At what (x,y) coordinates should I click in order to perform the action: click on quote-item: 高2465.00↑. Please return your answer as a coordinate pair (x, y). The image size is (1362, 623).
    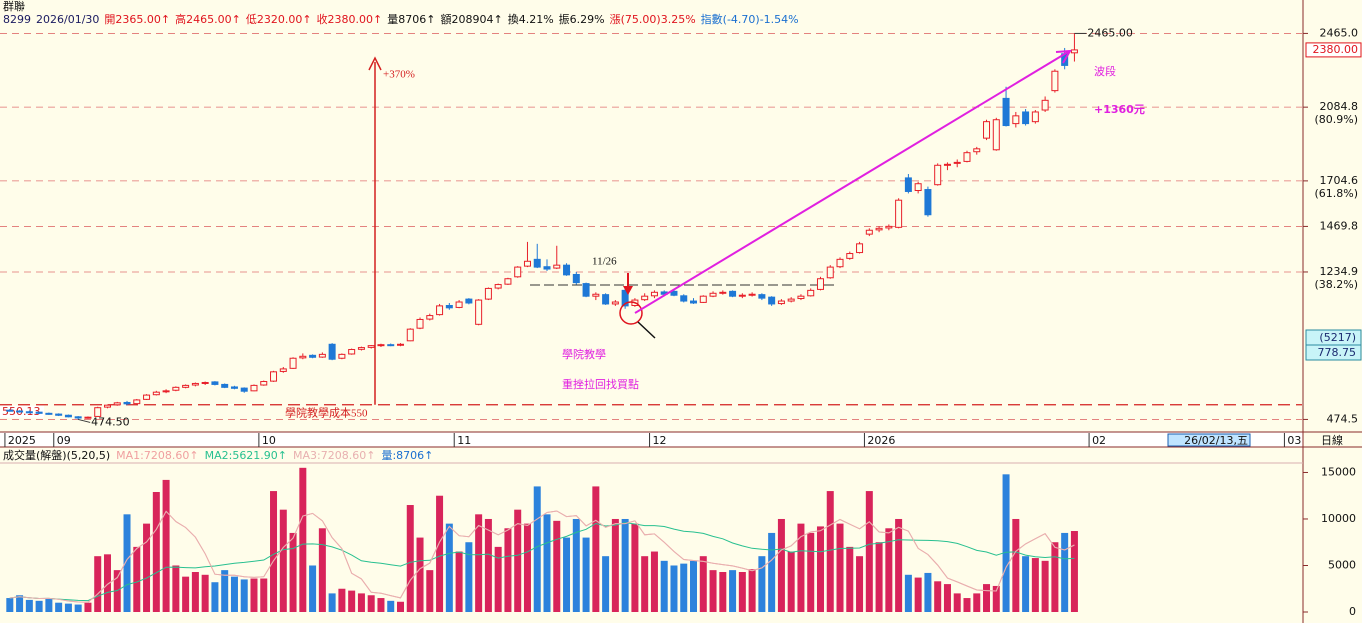
    Looking at the image, I should click on (208, 19).